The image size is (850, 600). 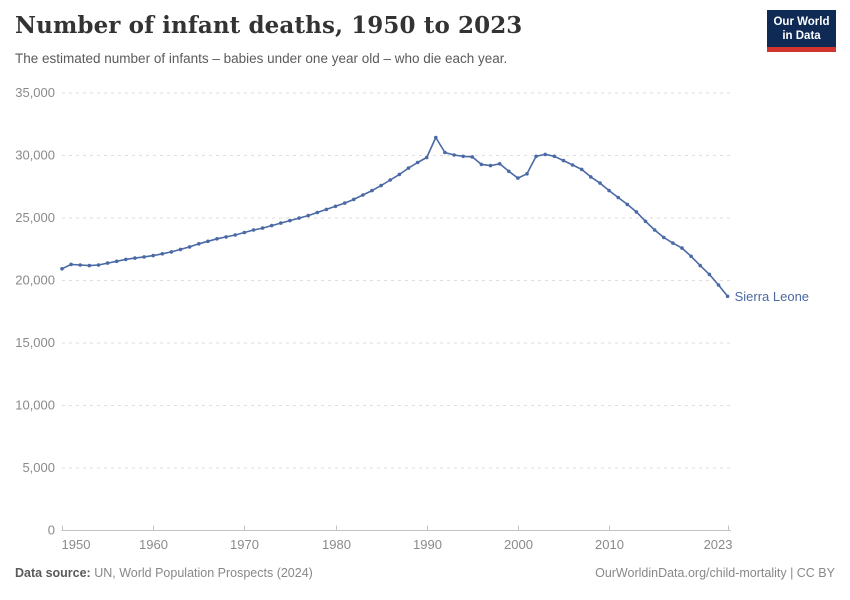 What do you see at coordinates (390, 180) in the screenshot?
I see `data-point-1986` at bounding box center [390, 180].